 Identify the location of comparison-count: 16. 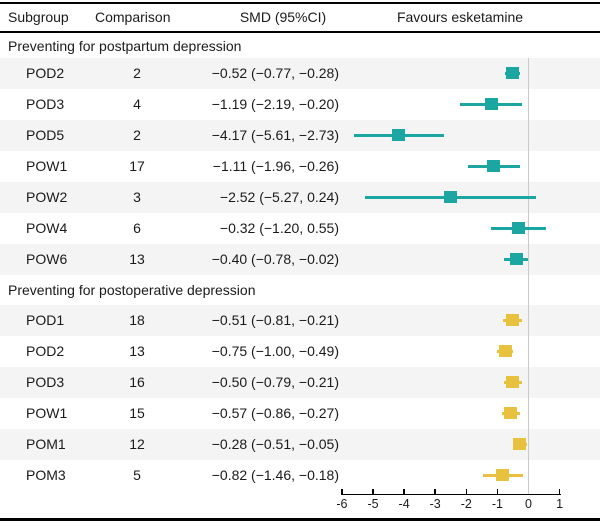
(137, 382).